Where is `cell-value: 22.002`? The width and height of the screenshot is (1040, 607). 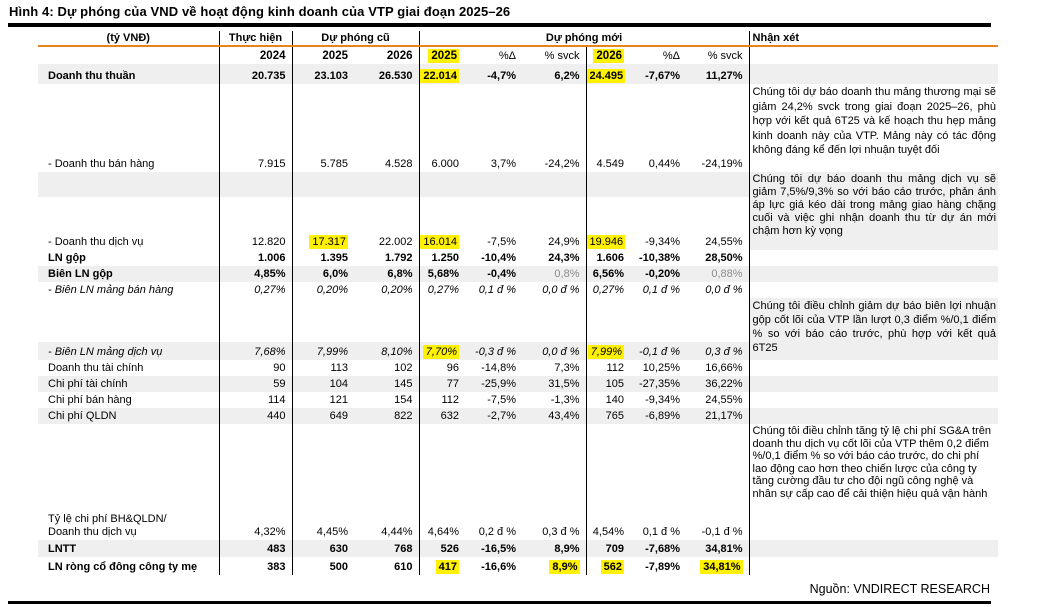 cell-value: 22.002 is located at coordinates (386, 211).